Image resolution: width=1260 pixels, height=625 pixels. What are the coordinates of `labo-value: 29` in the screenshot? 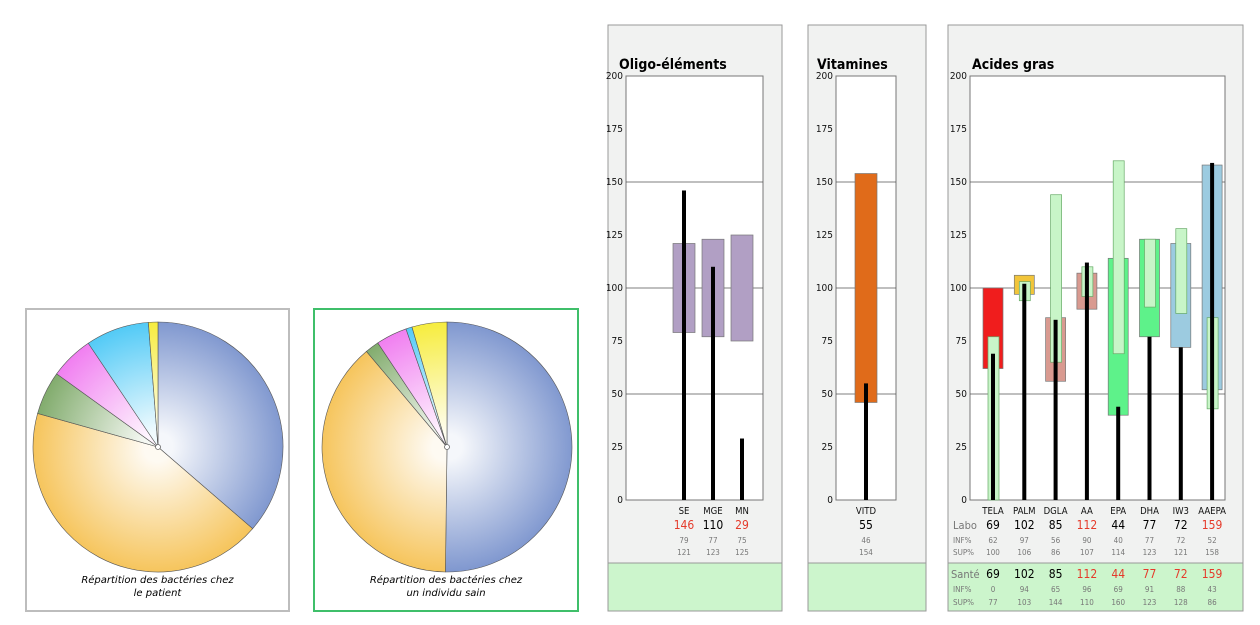 It's located at (742, 525).